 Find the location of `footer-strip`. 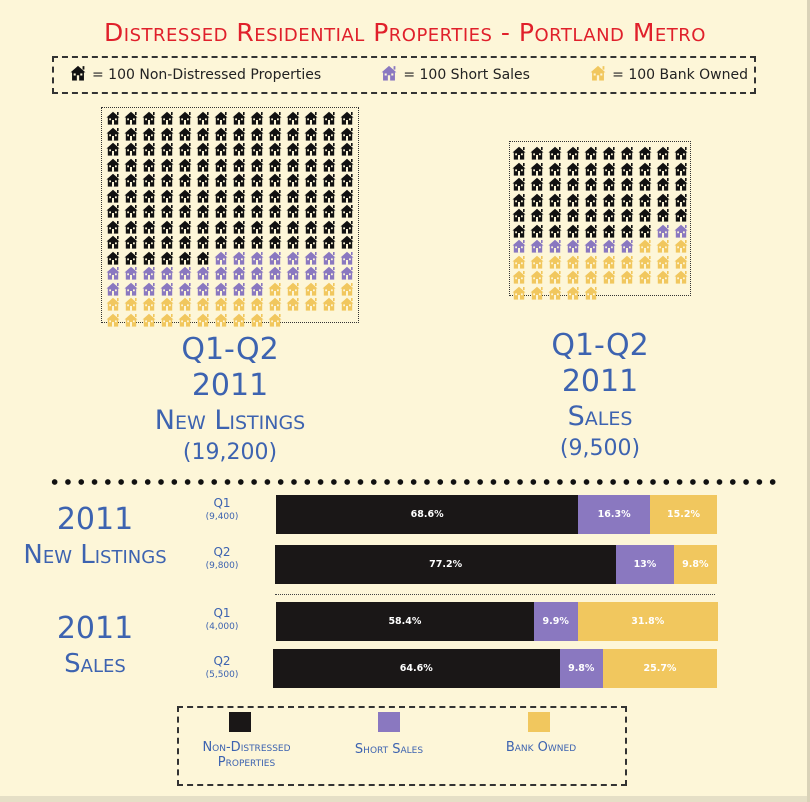

footer-strip is located at coordinates (405, 799).